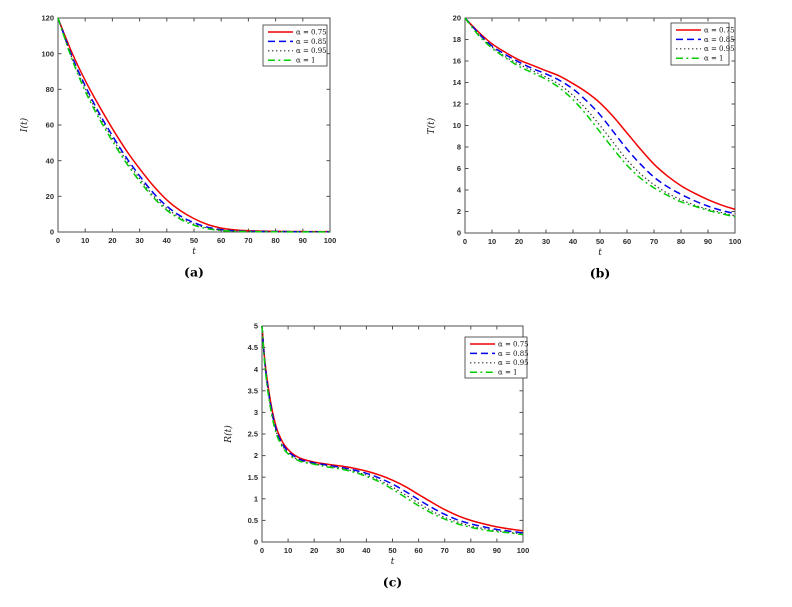 The height and width of the screenshot is (607, 792). What do you see at coordinates (47, 18) in the screenshot?
I see `svg-text: 120` at bounding box center [47, 18].